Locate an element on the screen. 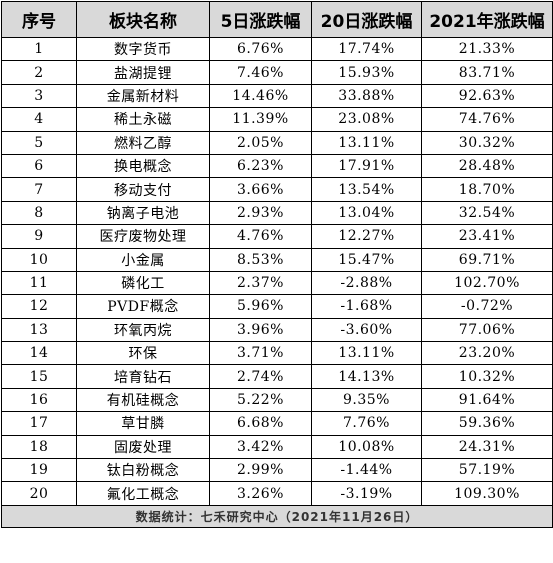 The image size is (553, 563). row-index: 12 is located at coordinates (39, 306).